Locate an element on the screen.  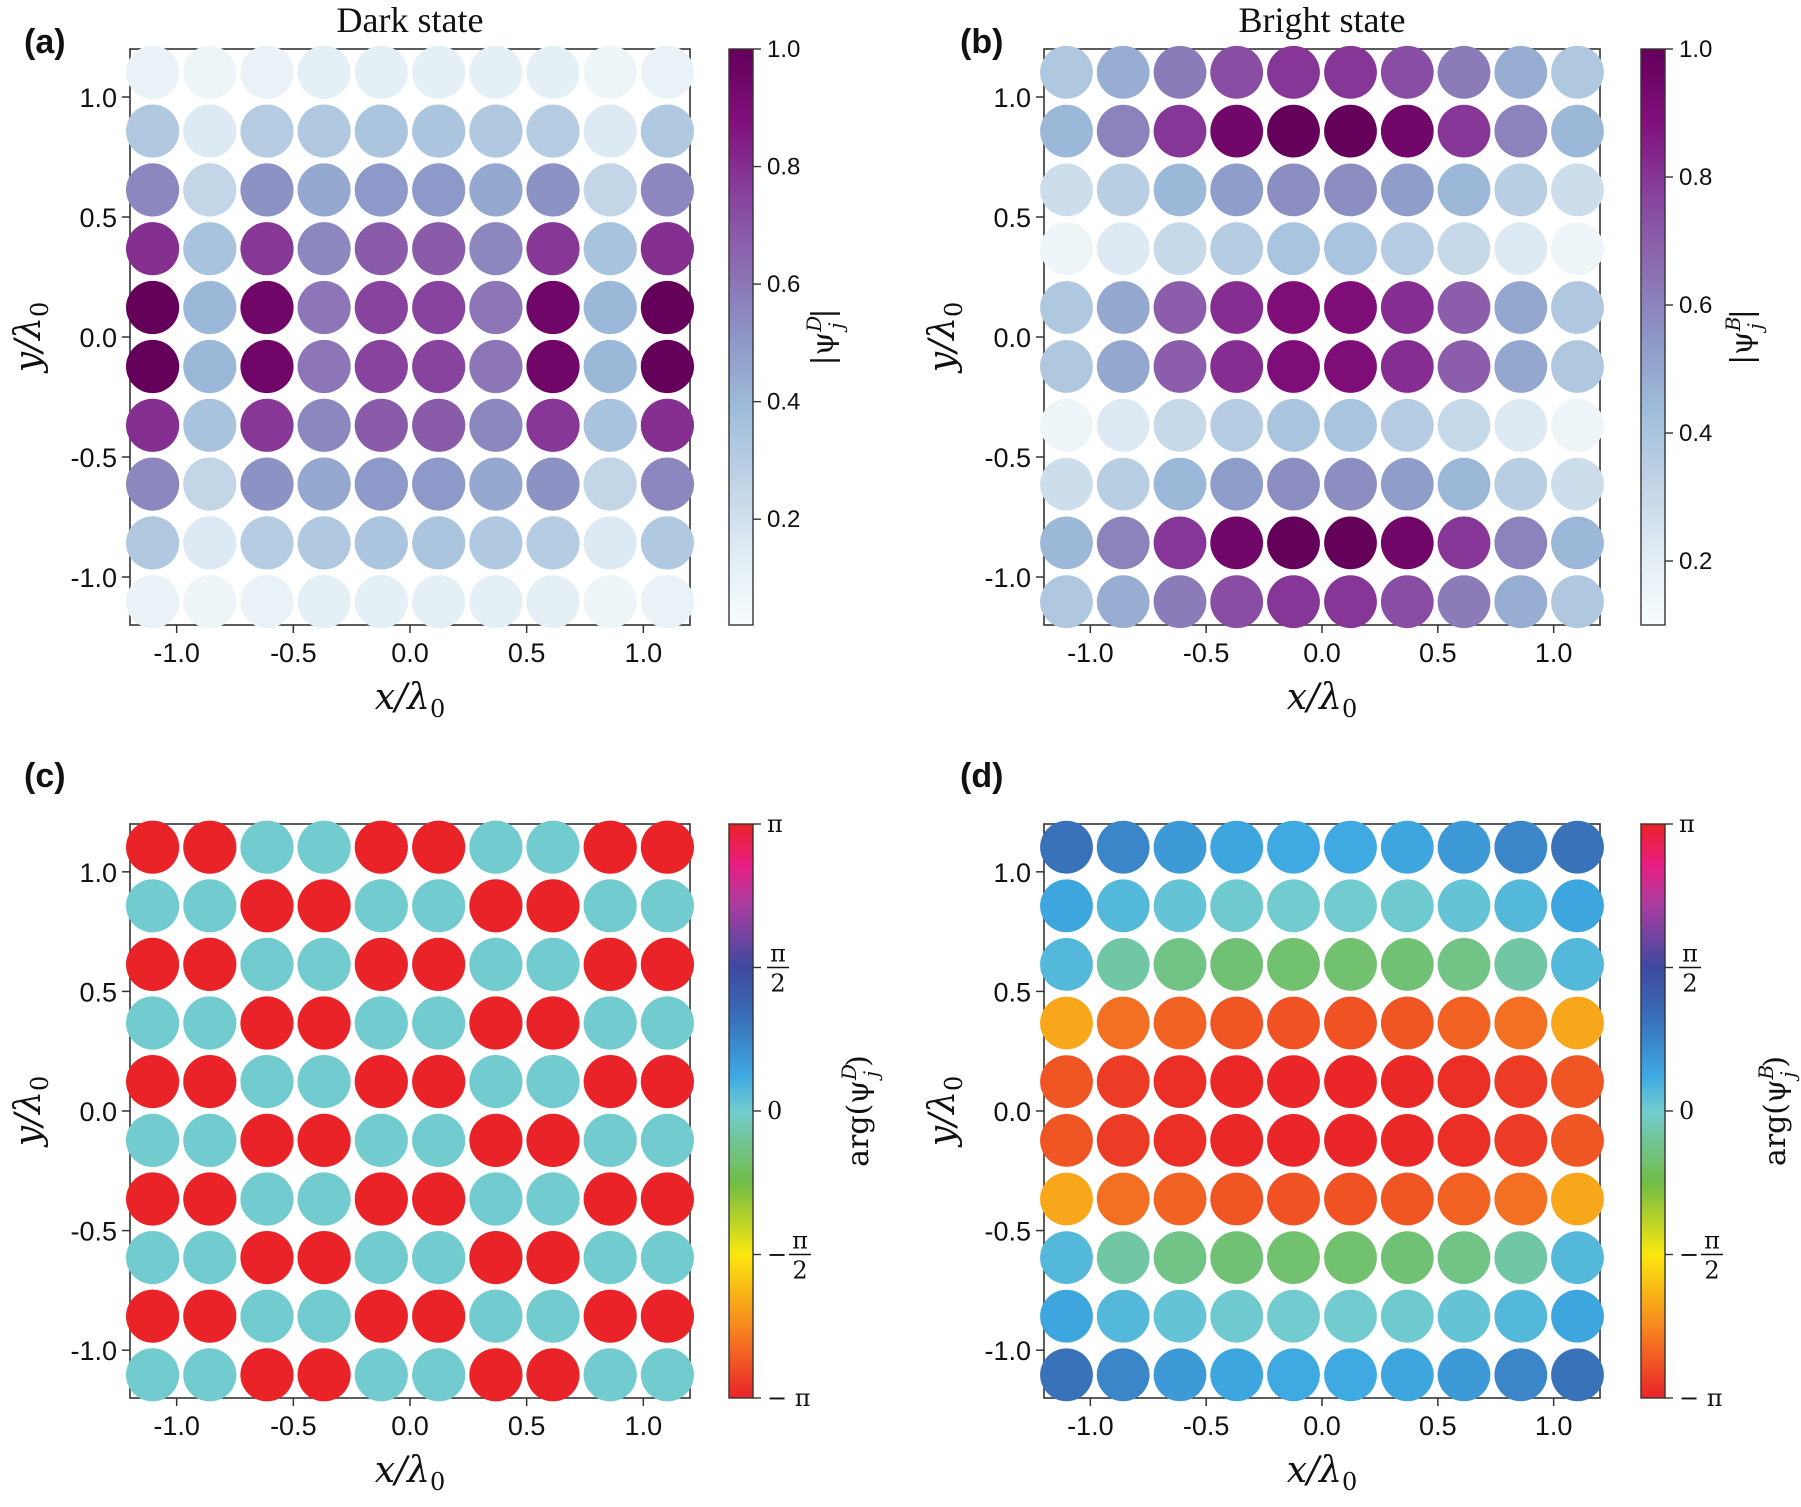
svg-text: 2 is located at coordinates (777, 984).